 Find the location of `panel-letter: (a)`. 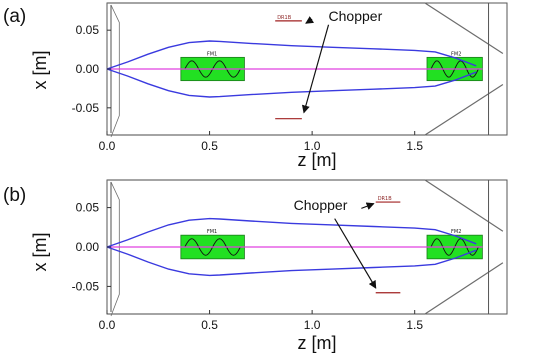

panel-letter: (a) is located at coordinates (14, 16).